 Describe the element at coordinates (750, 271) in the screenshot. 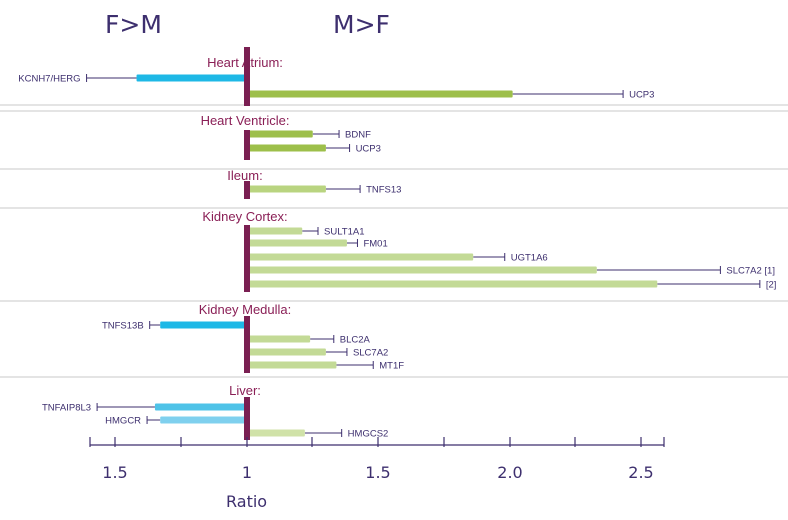

I see `bar-label: SLC7A2 [1]` at that location.